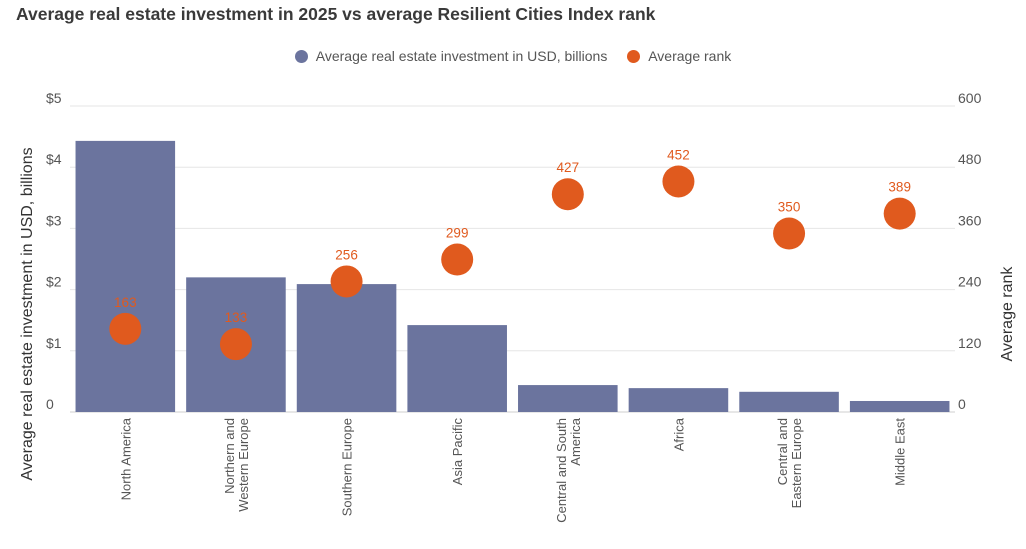 This screenshot has width=1026, height=549. I want to click on y-left-tick-label: $2, so click(54, 282).